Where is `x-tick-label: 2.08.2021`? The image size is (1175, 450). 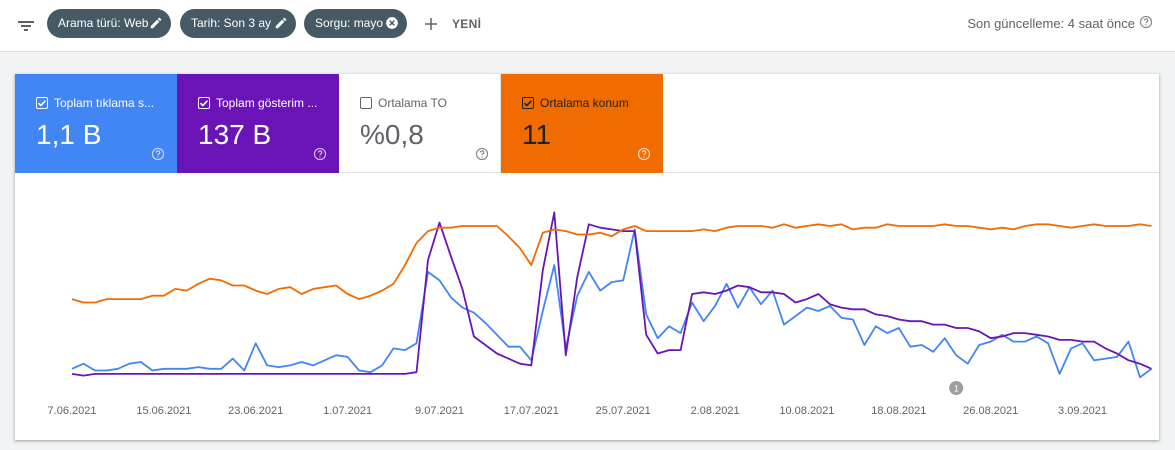 x-tick-label: 2.08.2021 is located at coordinates (715, 411).